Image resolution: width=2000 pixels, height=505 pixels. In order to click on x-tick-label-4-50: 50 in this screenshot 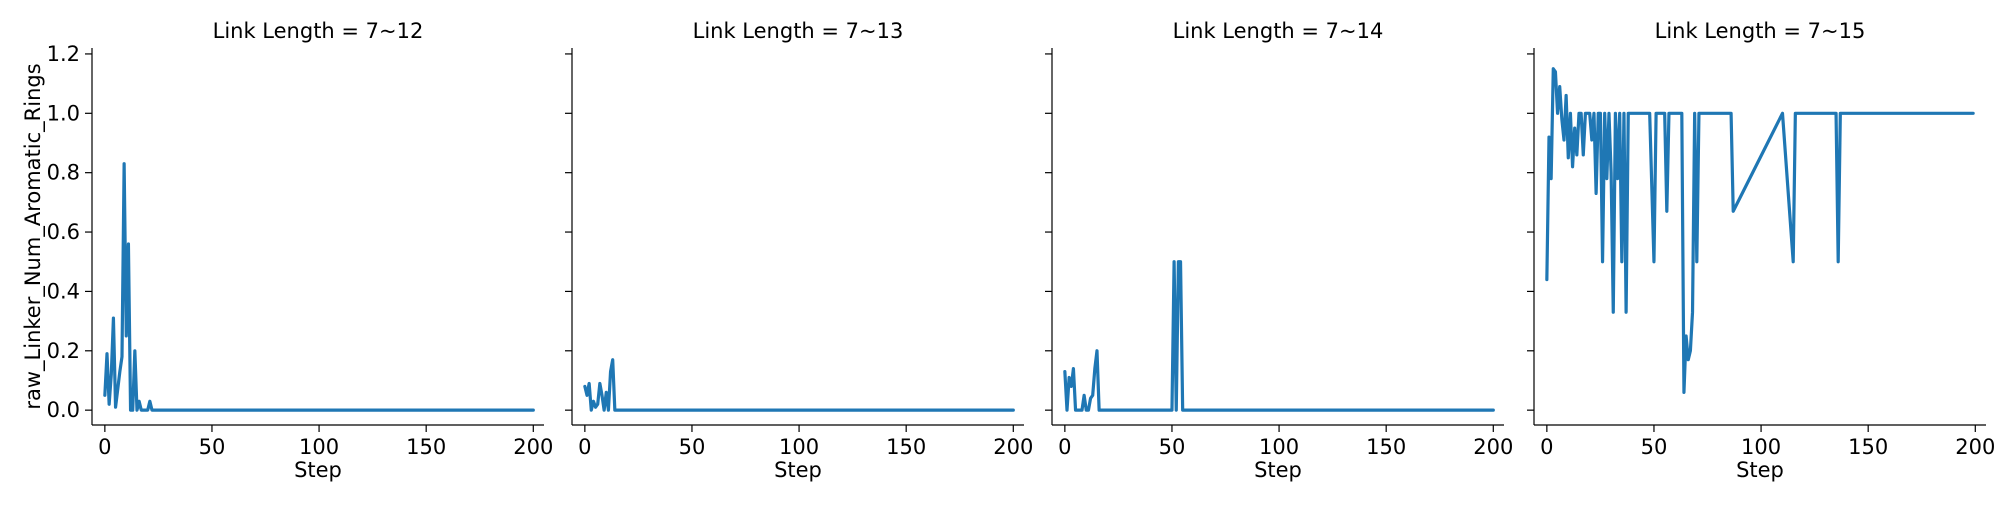, I will do `click(1654, 447)`.